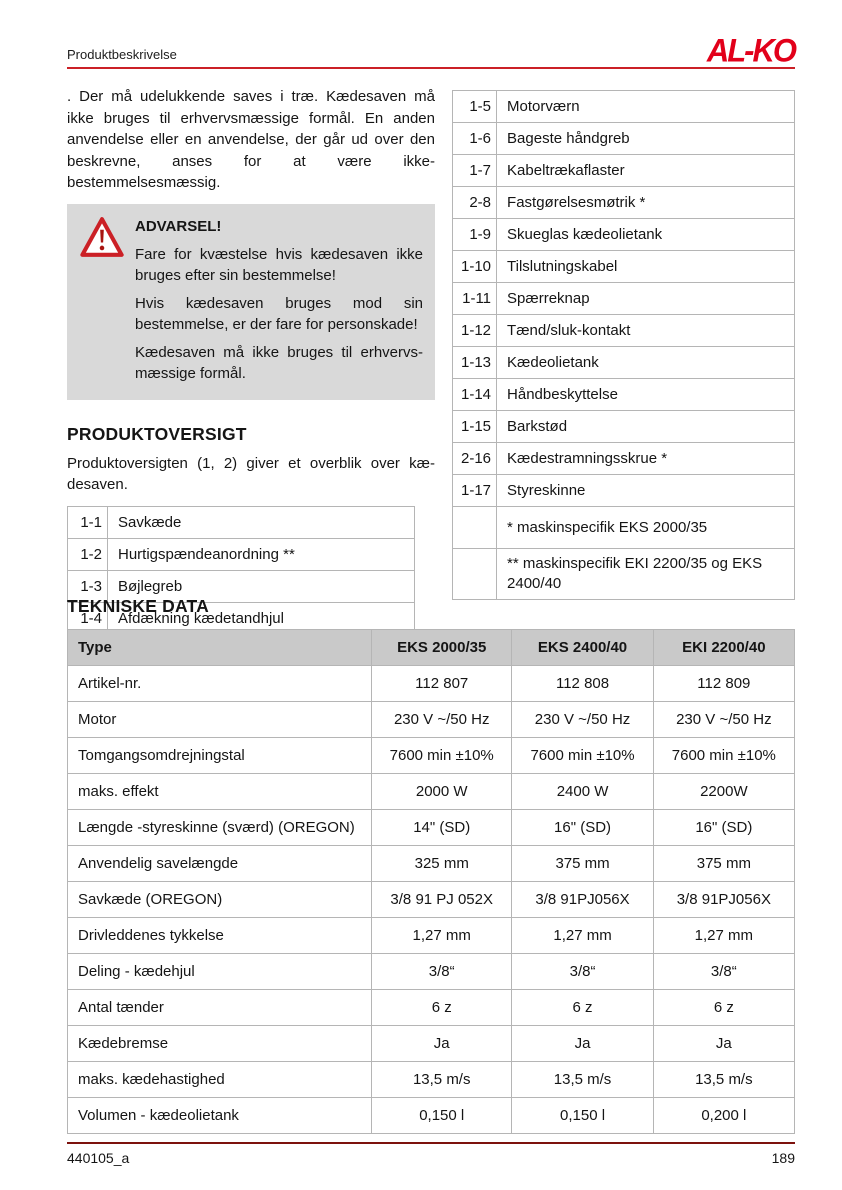  Describe the element at coordinates (442, 719) in the screenshot. I see `spec-value: 230 V ~/50 Hz` at that location.